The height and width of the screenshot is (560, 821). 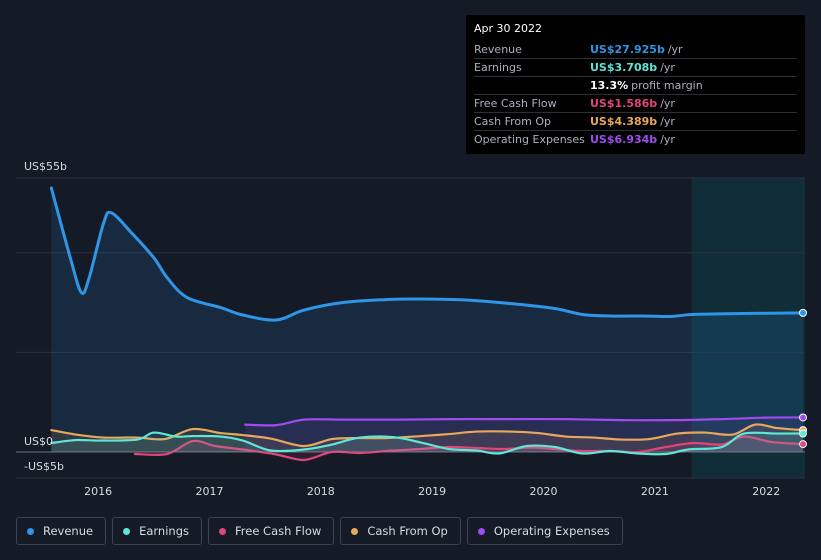 What do you see at coordinates (68, 531) in the screenshot?
I see `legend-label: Revenue` at bounding box center [68, 531].